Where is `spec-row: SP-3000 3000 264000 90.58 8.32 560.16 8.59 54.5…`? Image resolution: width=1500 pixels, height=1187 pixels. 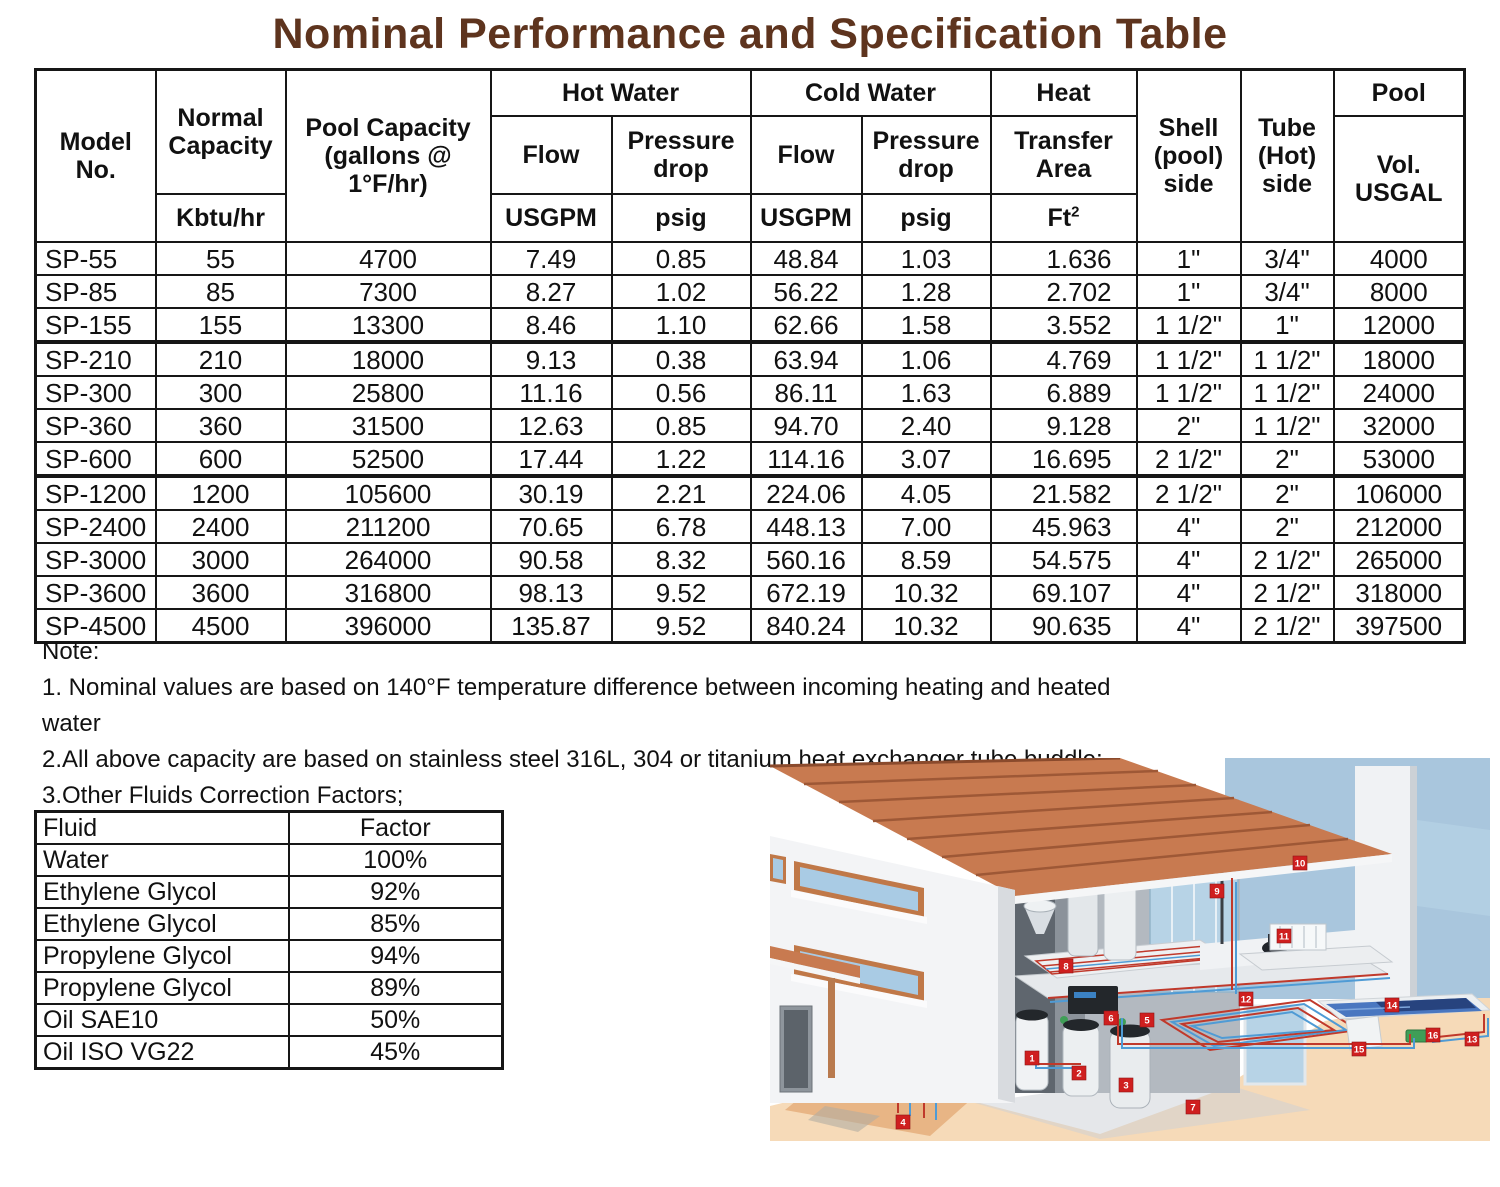 spec-row: SP-3000 3000 264000 90.58 8.32 560.16 8.59 54.5… is located at coordinates (750, 559).